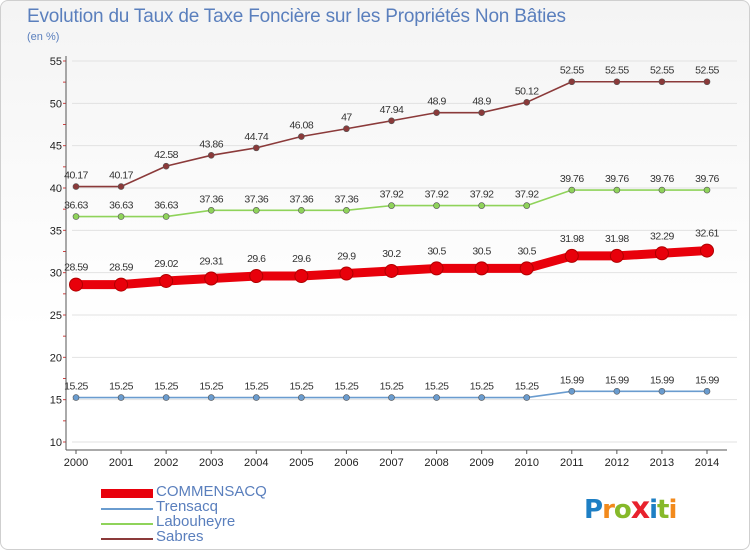 Image resolution: width=750 pixels, height=550 pixels. I want to click on x-tick-label: 2008, so click(436, 463).